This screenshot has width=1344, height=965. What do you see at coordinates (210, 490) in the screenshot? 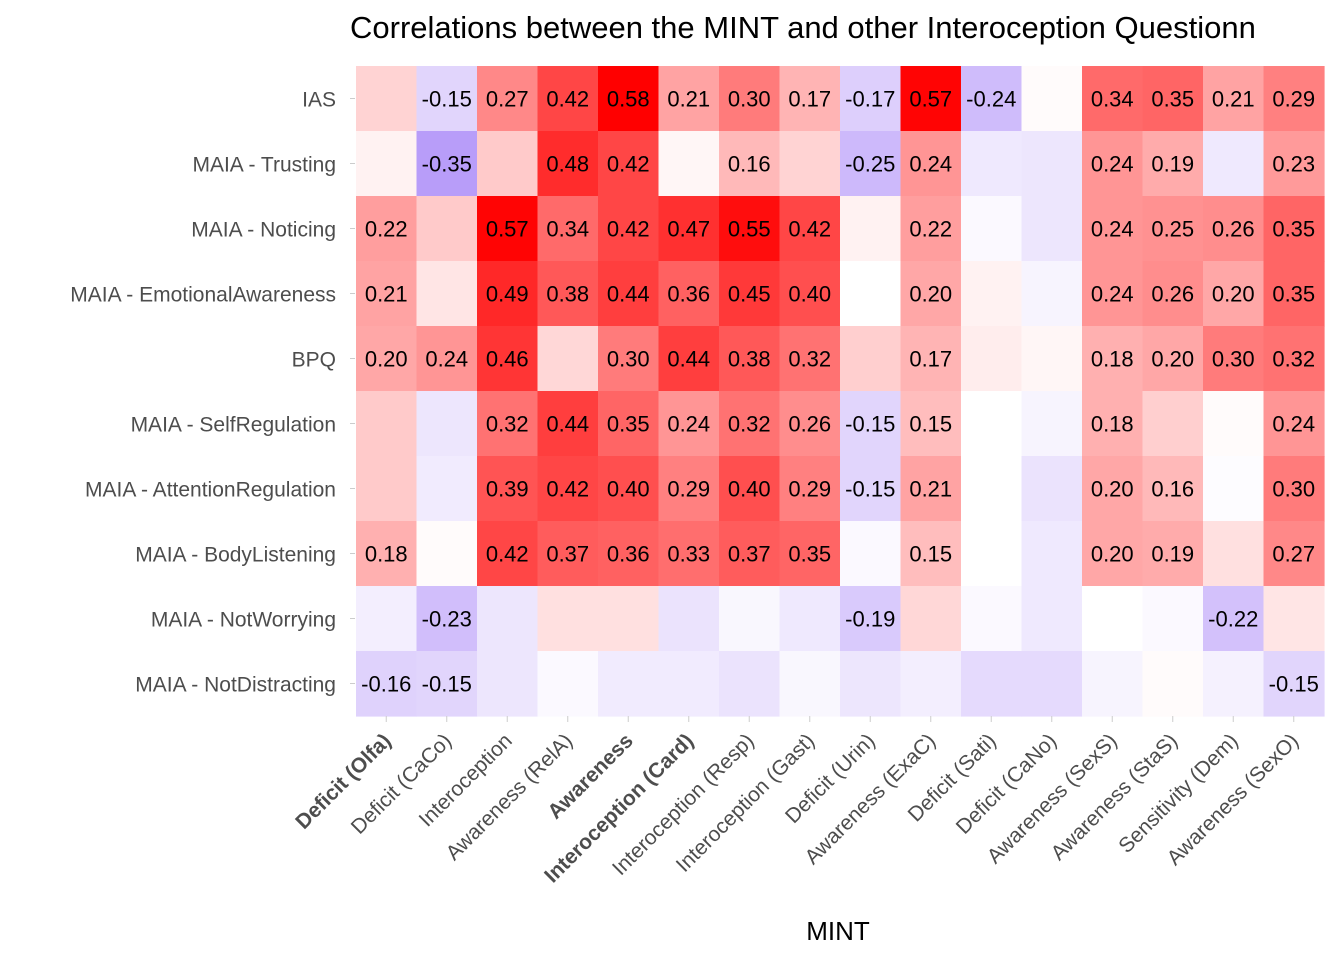
I see `y-axis-label: MAIA - AttentionRegulation` at bounding box center [210, 490].